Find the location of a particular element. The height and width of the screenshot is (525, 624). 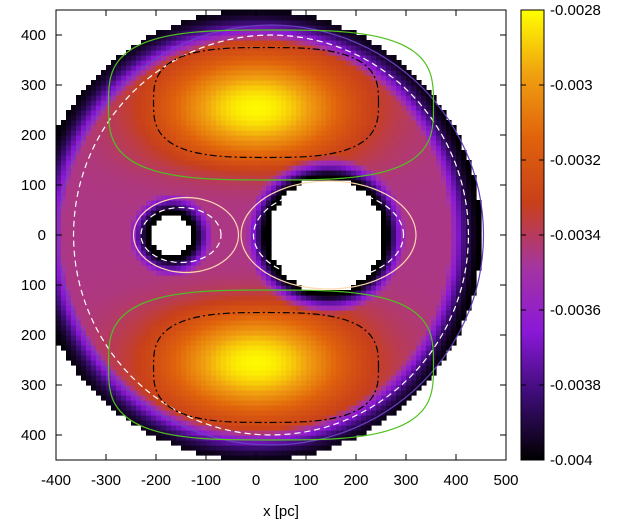

colorbar-tick-label: -0.0034 is located at coordinates (575, 235).